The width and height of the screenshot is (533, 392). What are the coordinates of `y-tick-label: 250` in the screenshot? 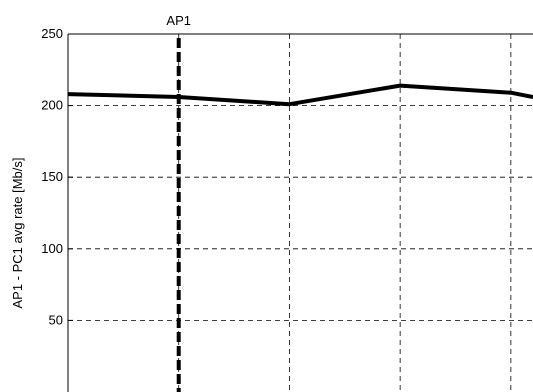 It's located at (52, 33).